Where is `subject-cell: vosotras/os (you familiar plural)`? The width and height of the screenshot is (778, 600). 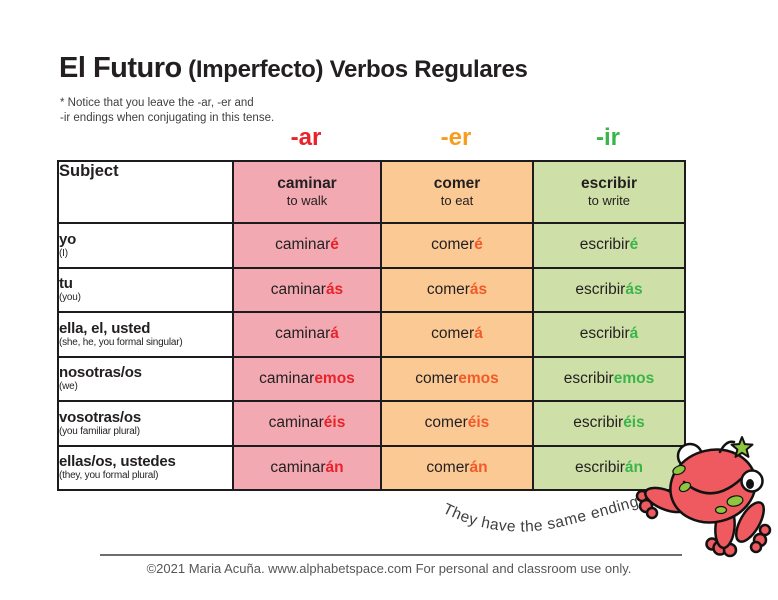
subject-cell: vosotras/os (you familiar plural) is located at coordinates (145, 423).